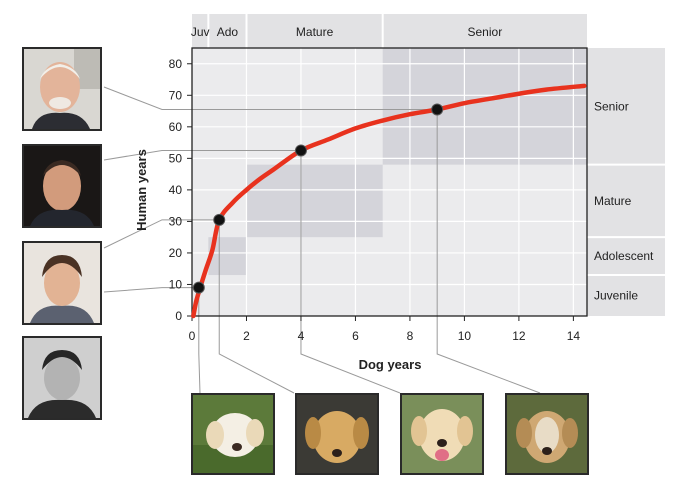 This screenshot has width=680, height=484. I want to click on right-stage-band, so click(626, 182).